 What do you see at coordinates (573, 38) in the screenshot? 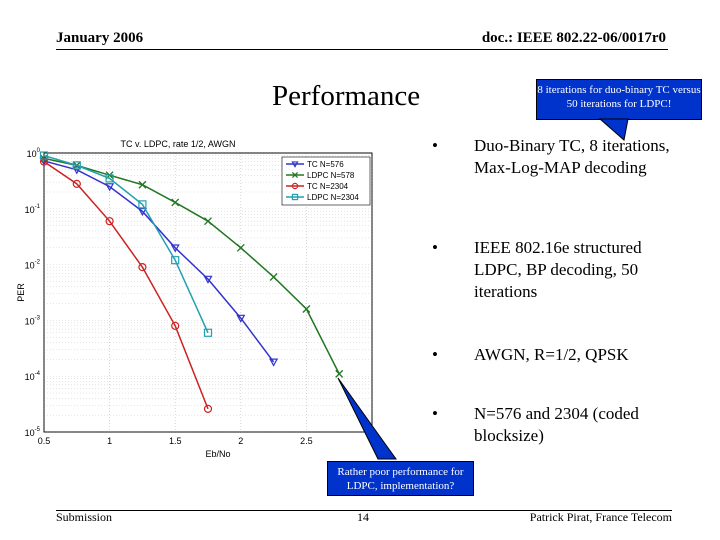
I see `header-doc-id: doc.: IEEE 802.22-06/0017r0` at bounding box center [573, 38].